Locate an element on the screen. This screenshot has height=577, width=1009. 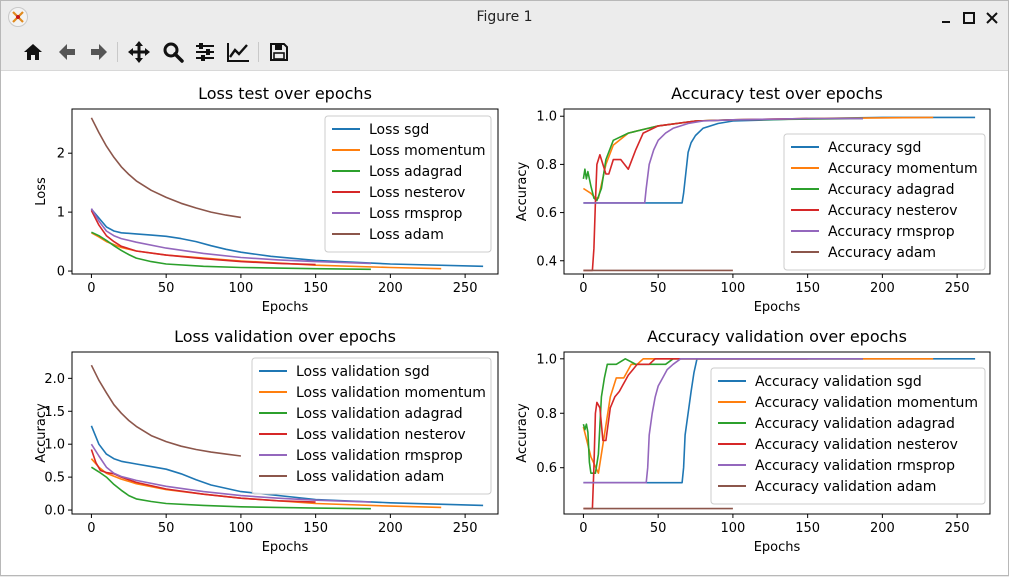
x-tick-label: 150 is located at coordinates (807, 288).